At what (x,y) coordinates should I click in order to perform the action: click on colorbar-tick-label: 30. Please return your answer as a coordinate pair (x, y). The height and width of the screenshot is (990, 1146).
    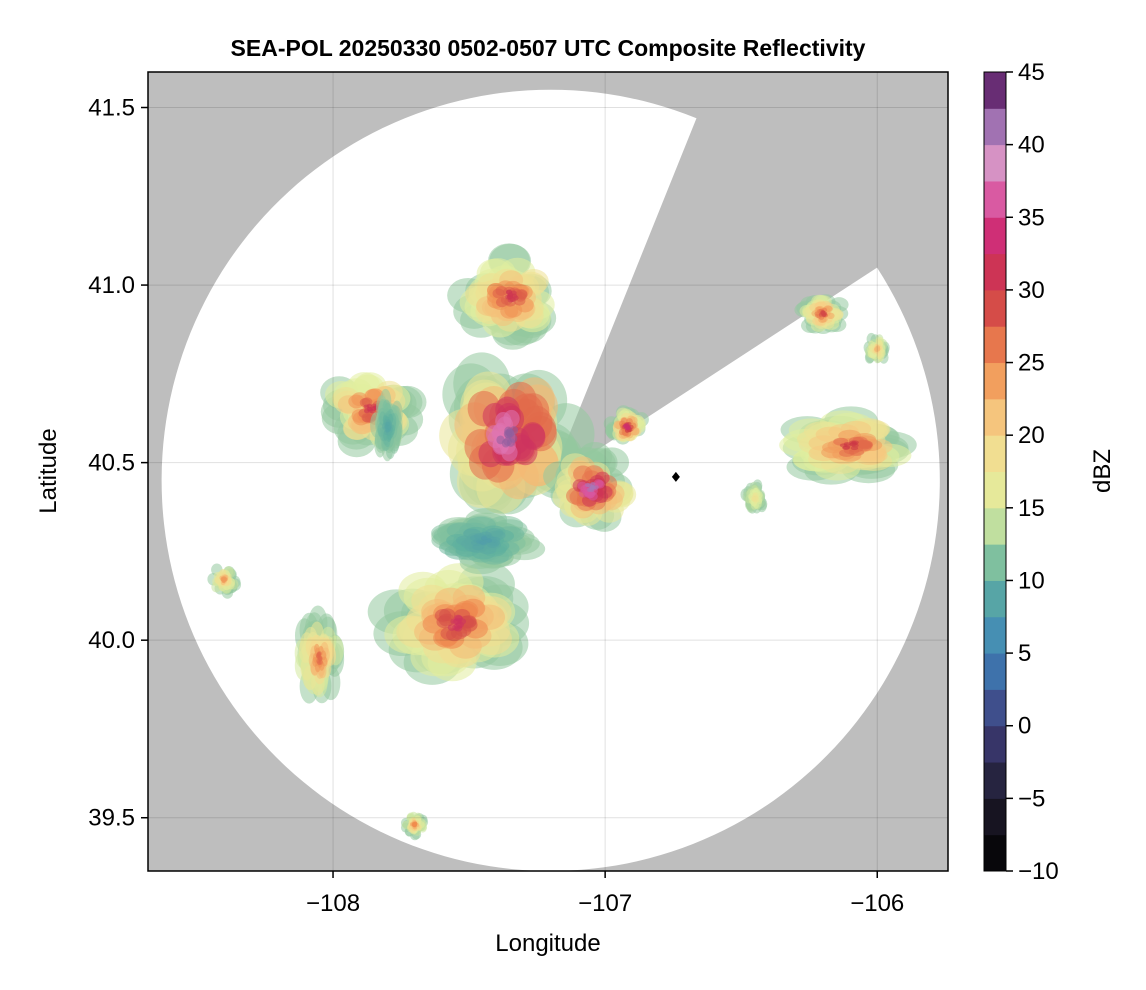
    Looking at the image, I should click on (1031, 290).